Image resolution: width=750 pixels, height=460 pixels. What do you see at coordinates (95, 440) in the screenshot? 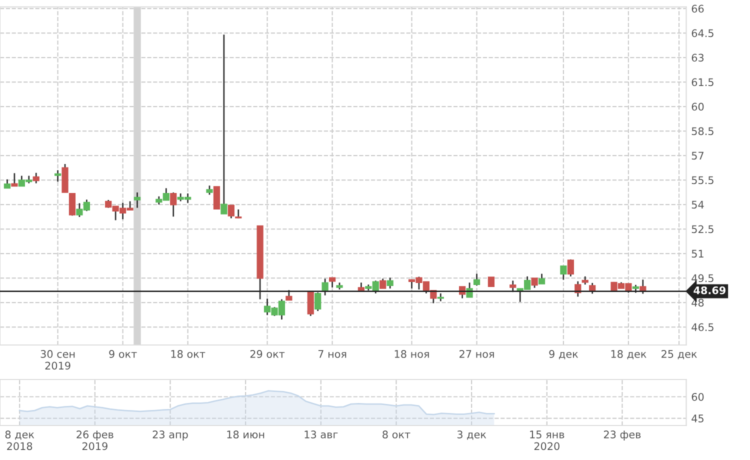
I see `x-tick-label: 26 фев 2019` at bounding box center [95, 440].